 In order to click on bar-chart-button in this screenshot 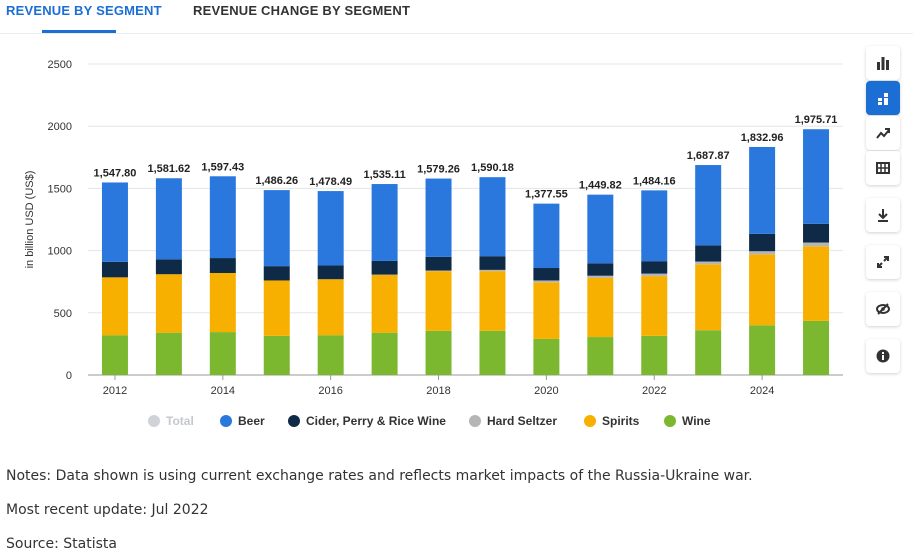, I will do `click(883, 63)`.